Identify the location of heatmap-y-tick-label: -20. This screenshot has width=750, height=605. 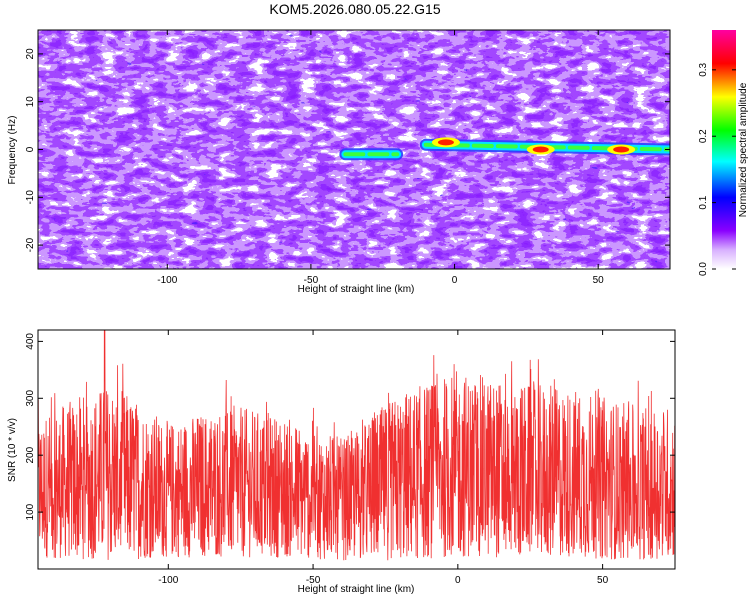
(30, 244).